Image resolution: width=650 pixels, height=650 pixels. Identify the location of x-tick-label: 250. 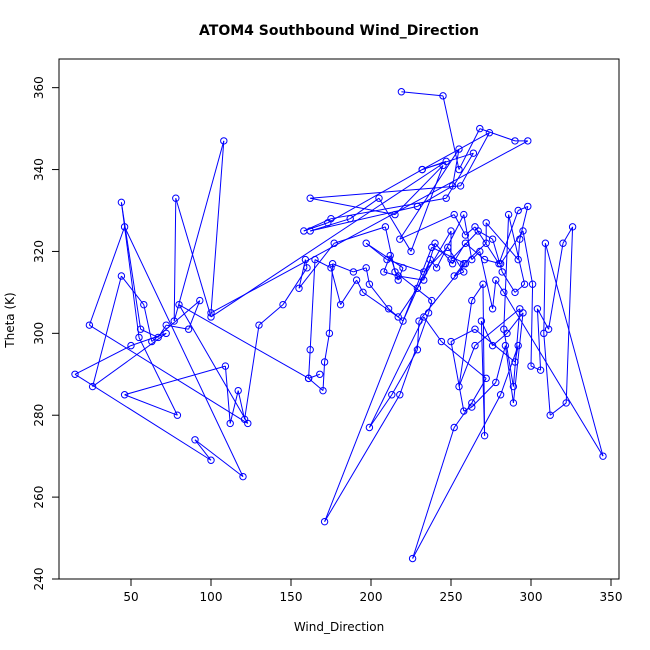
(451, 597).